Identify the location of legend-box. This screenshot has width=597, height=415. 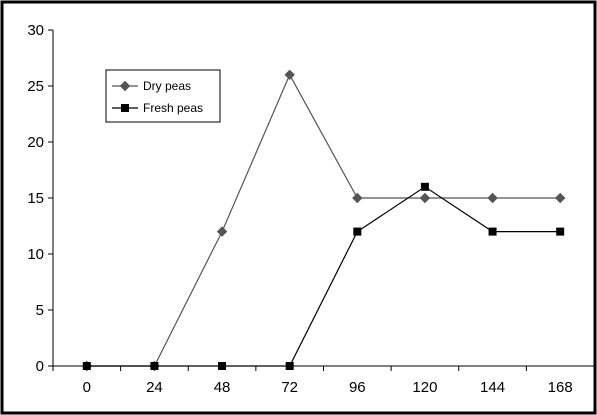
(163, 96).